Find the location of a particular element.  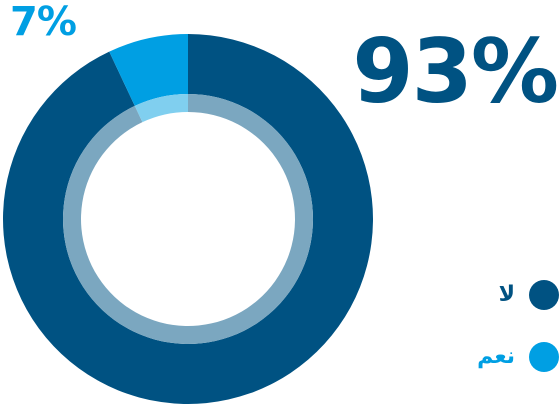

inner-ring-yes is located at coordinates (161, 108).